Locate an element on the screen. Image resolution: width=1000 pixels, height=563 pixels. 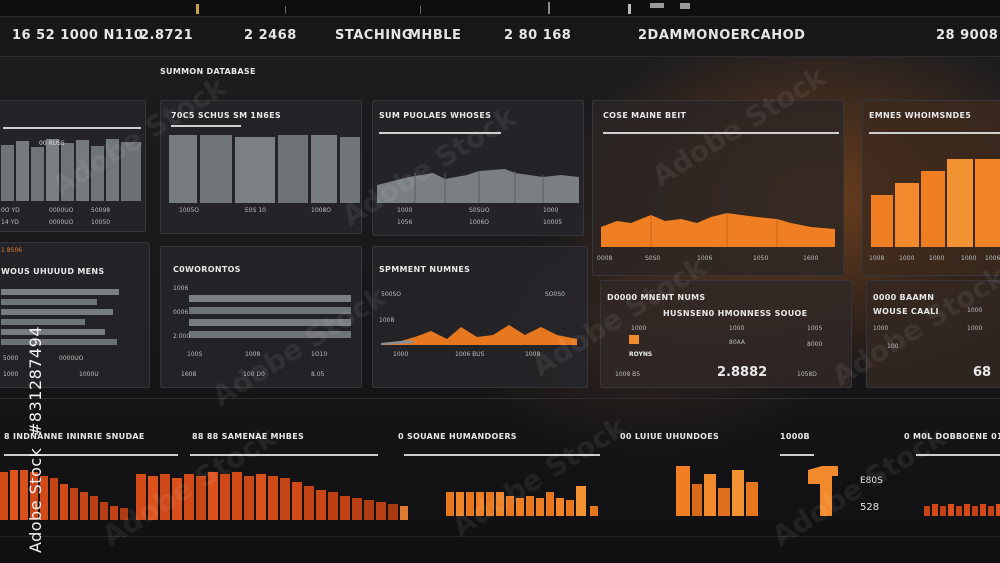
panel-title: 88 88 SAMENAE MHBES is located at coordinates (248, 436).